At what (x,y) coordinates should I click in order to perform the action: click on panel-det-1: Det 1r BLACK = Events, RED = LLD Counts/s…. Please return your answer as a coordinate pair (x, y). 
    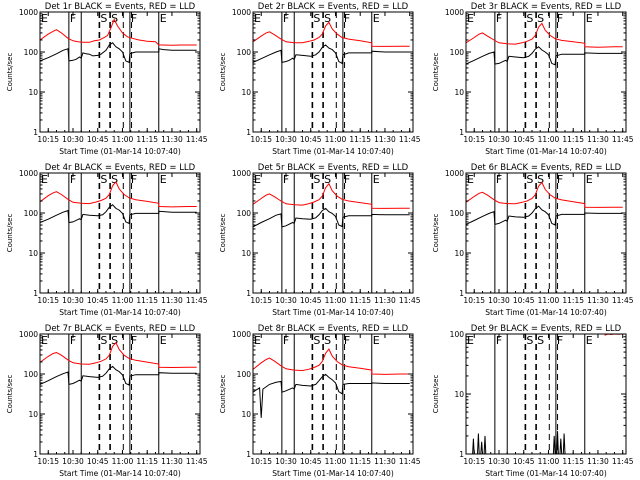
    Looking at the image, I should click on (107, 79).